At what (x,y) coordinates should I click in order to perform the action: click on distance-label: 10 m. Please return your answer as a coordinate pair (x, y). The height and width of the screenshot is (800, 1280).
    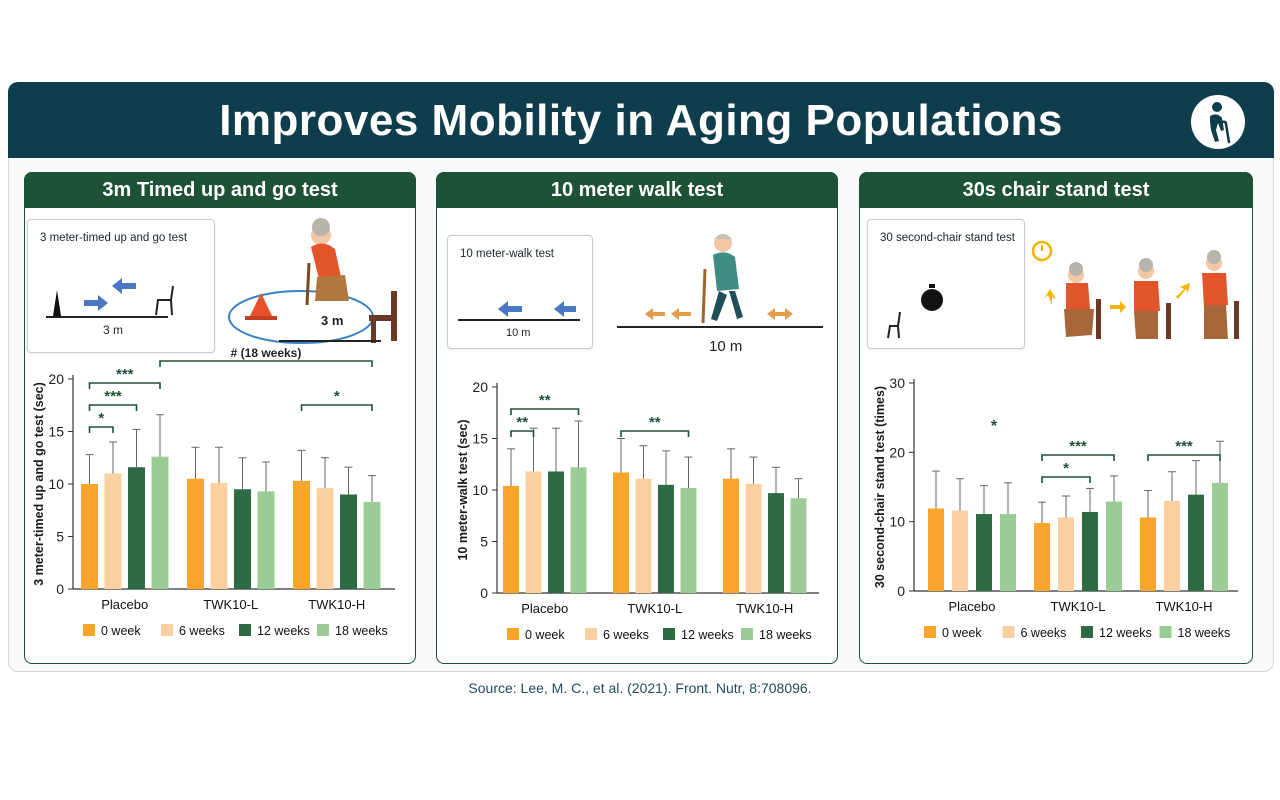
    Looking at the image, I should click on (725, 346).